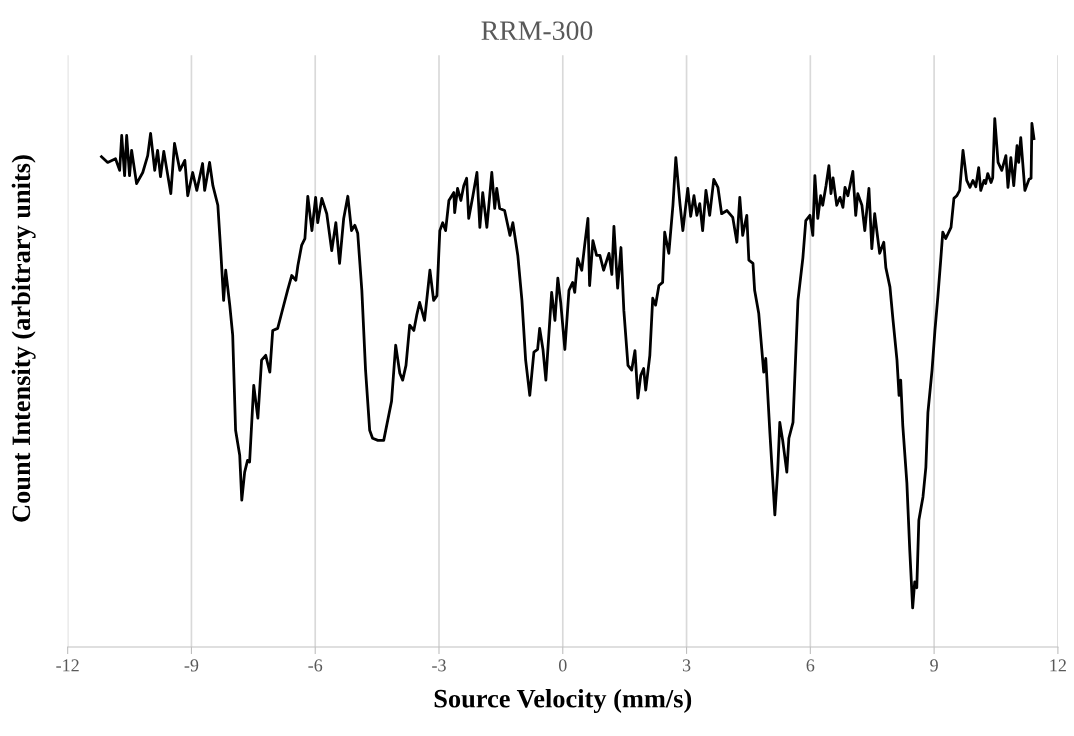 The image size is (1074, 736). Describe the element at coordinates (562, 665) in the screenshot. I see `x-tick-label: 0` at that location.